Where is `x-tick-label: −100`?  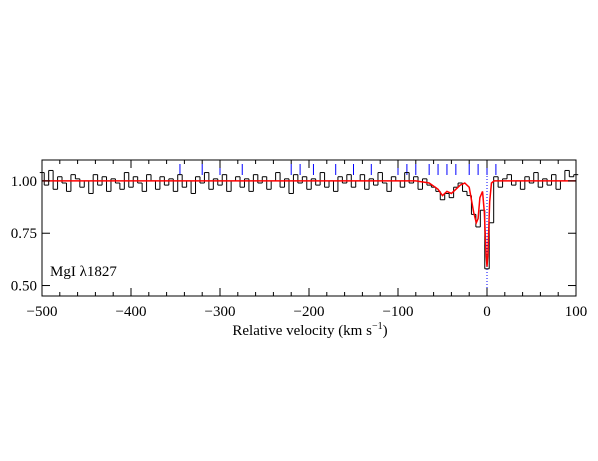 x-tick-label: −100 is located at coordinates (398, 312).